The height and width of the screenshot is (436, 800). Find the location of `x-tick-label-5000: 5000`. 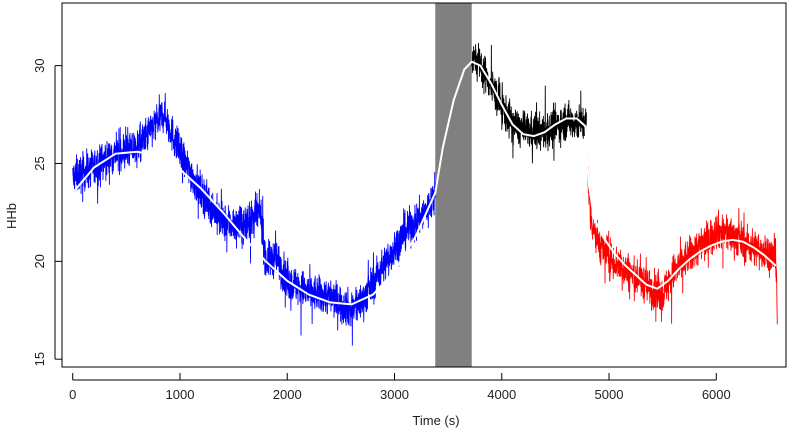

x-tick-label-5000: 5000 is located at coordinates (609, 394).